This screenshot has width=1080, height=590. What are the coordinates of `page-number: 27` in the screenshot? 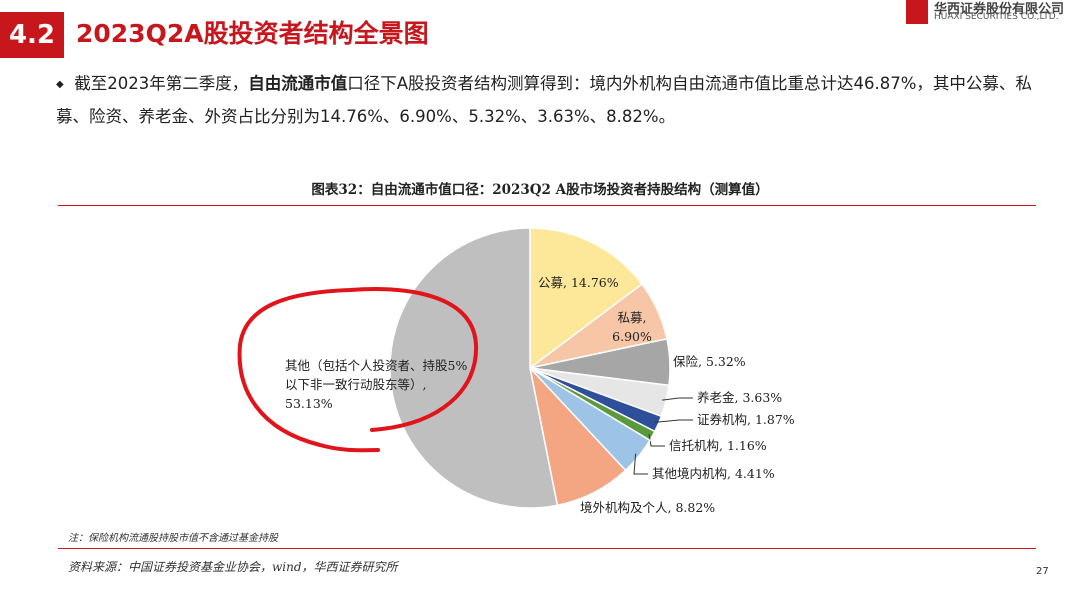 It's located at (1042, 571).